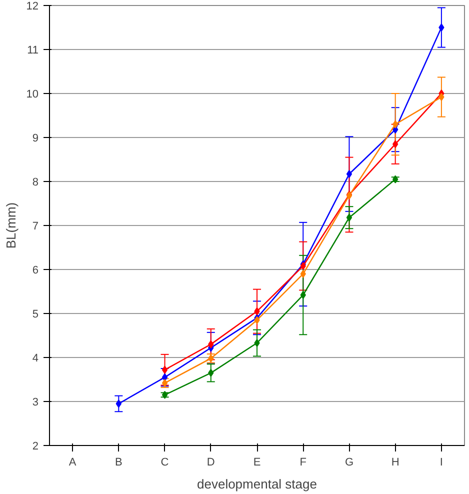 Image resolution: width=469 pixels, height=494 pixels. Describe the element at coordinates (35, 270) in the screenshot. I see `y-tick-label: 6` at that location.